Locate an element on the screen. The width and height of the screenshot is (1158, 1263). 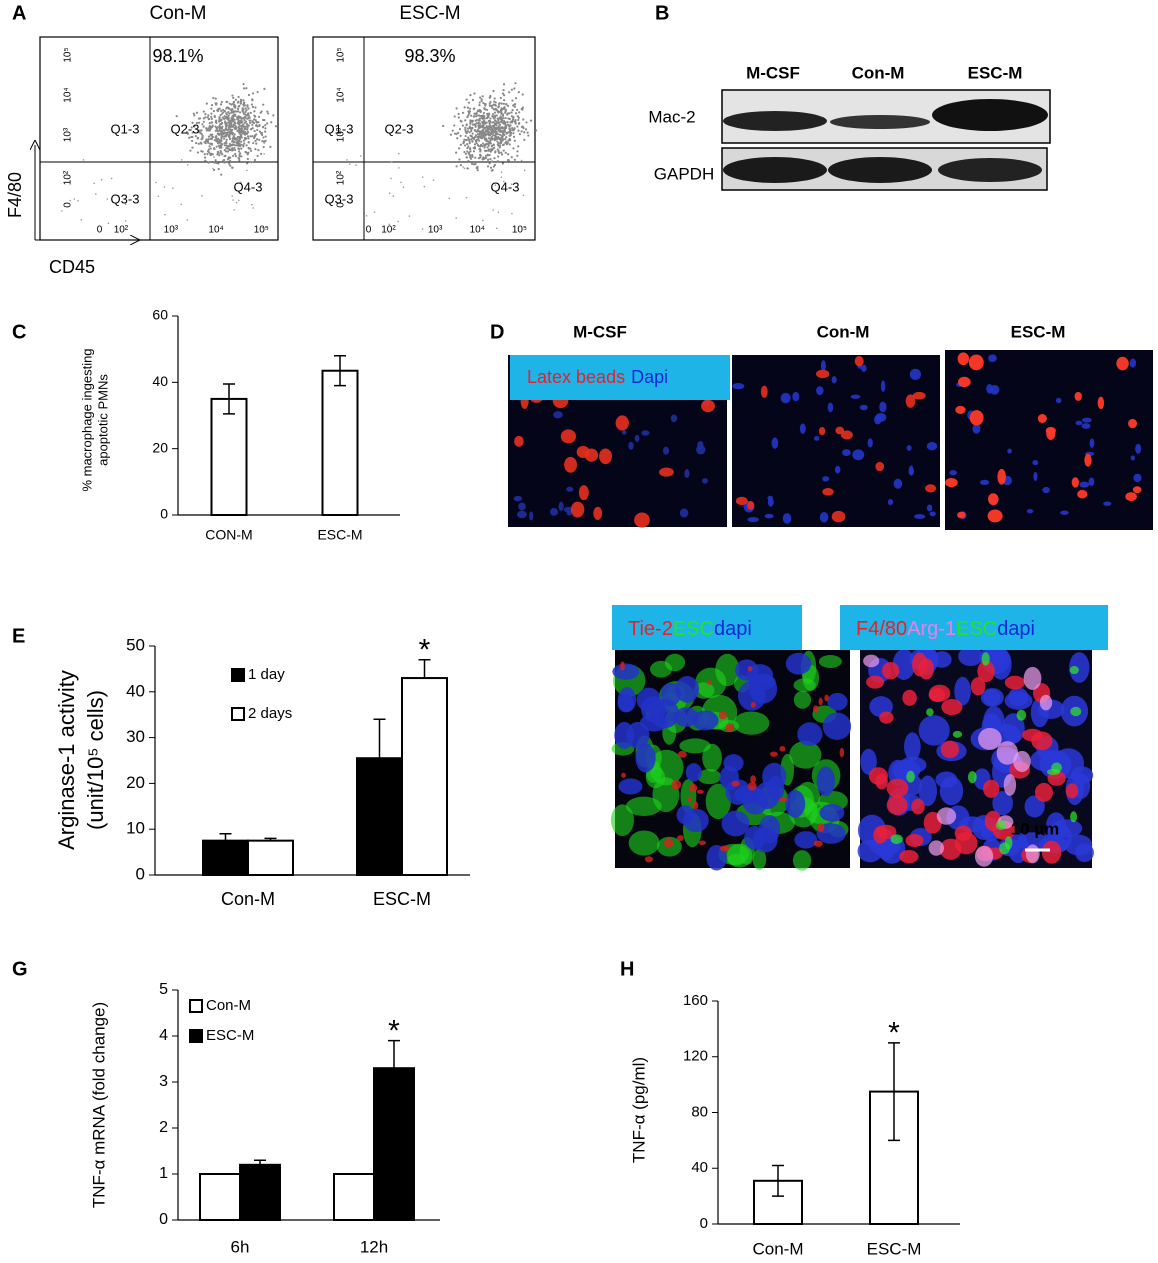
lane-label: ESC-M is located at coordinates (995, 72).